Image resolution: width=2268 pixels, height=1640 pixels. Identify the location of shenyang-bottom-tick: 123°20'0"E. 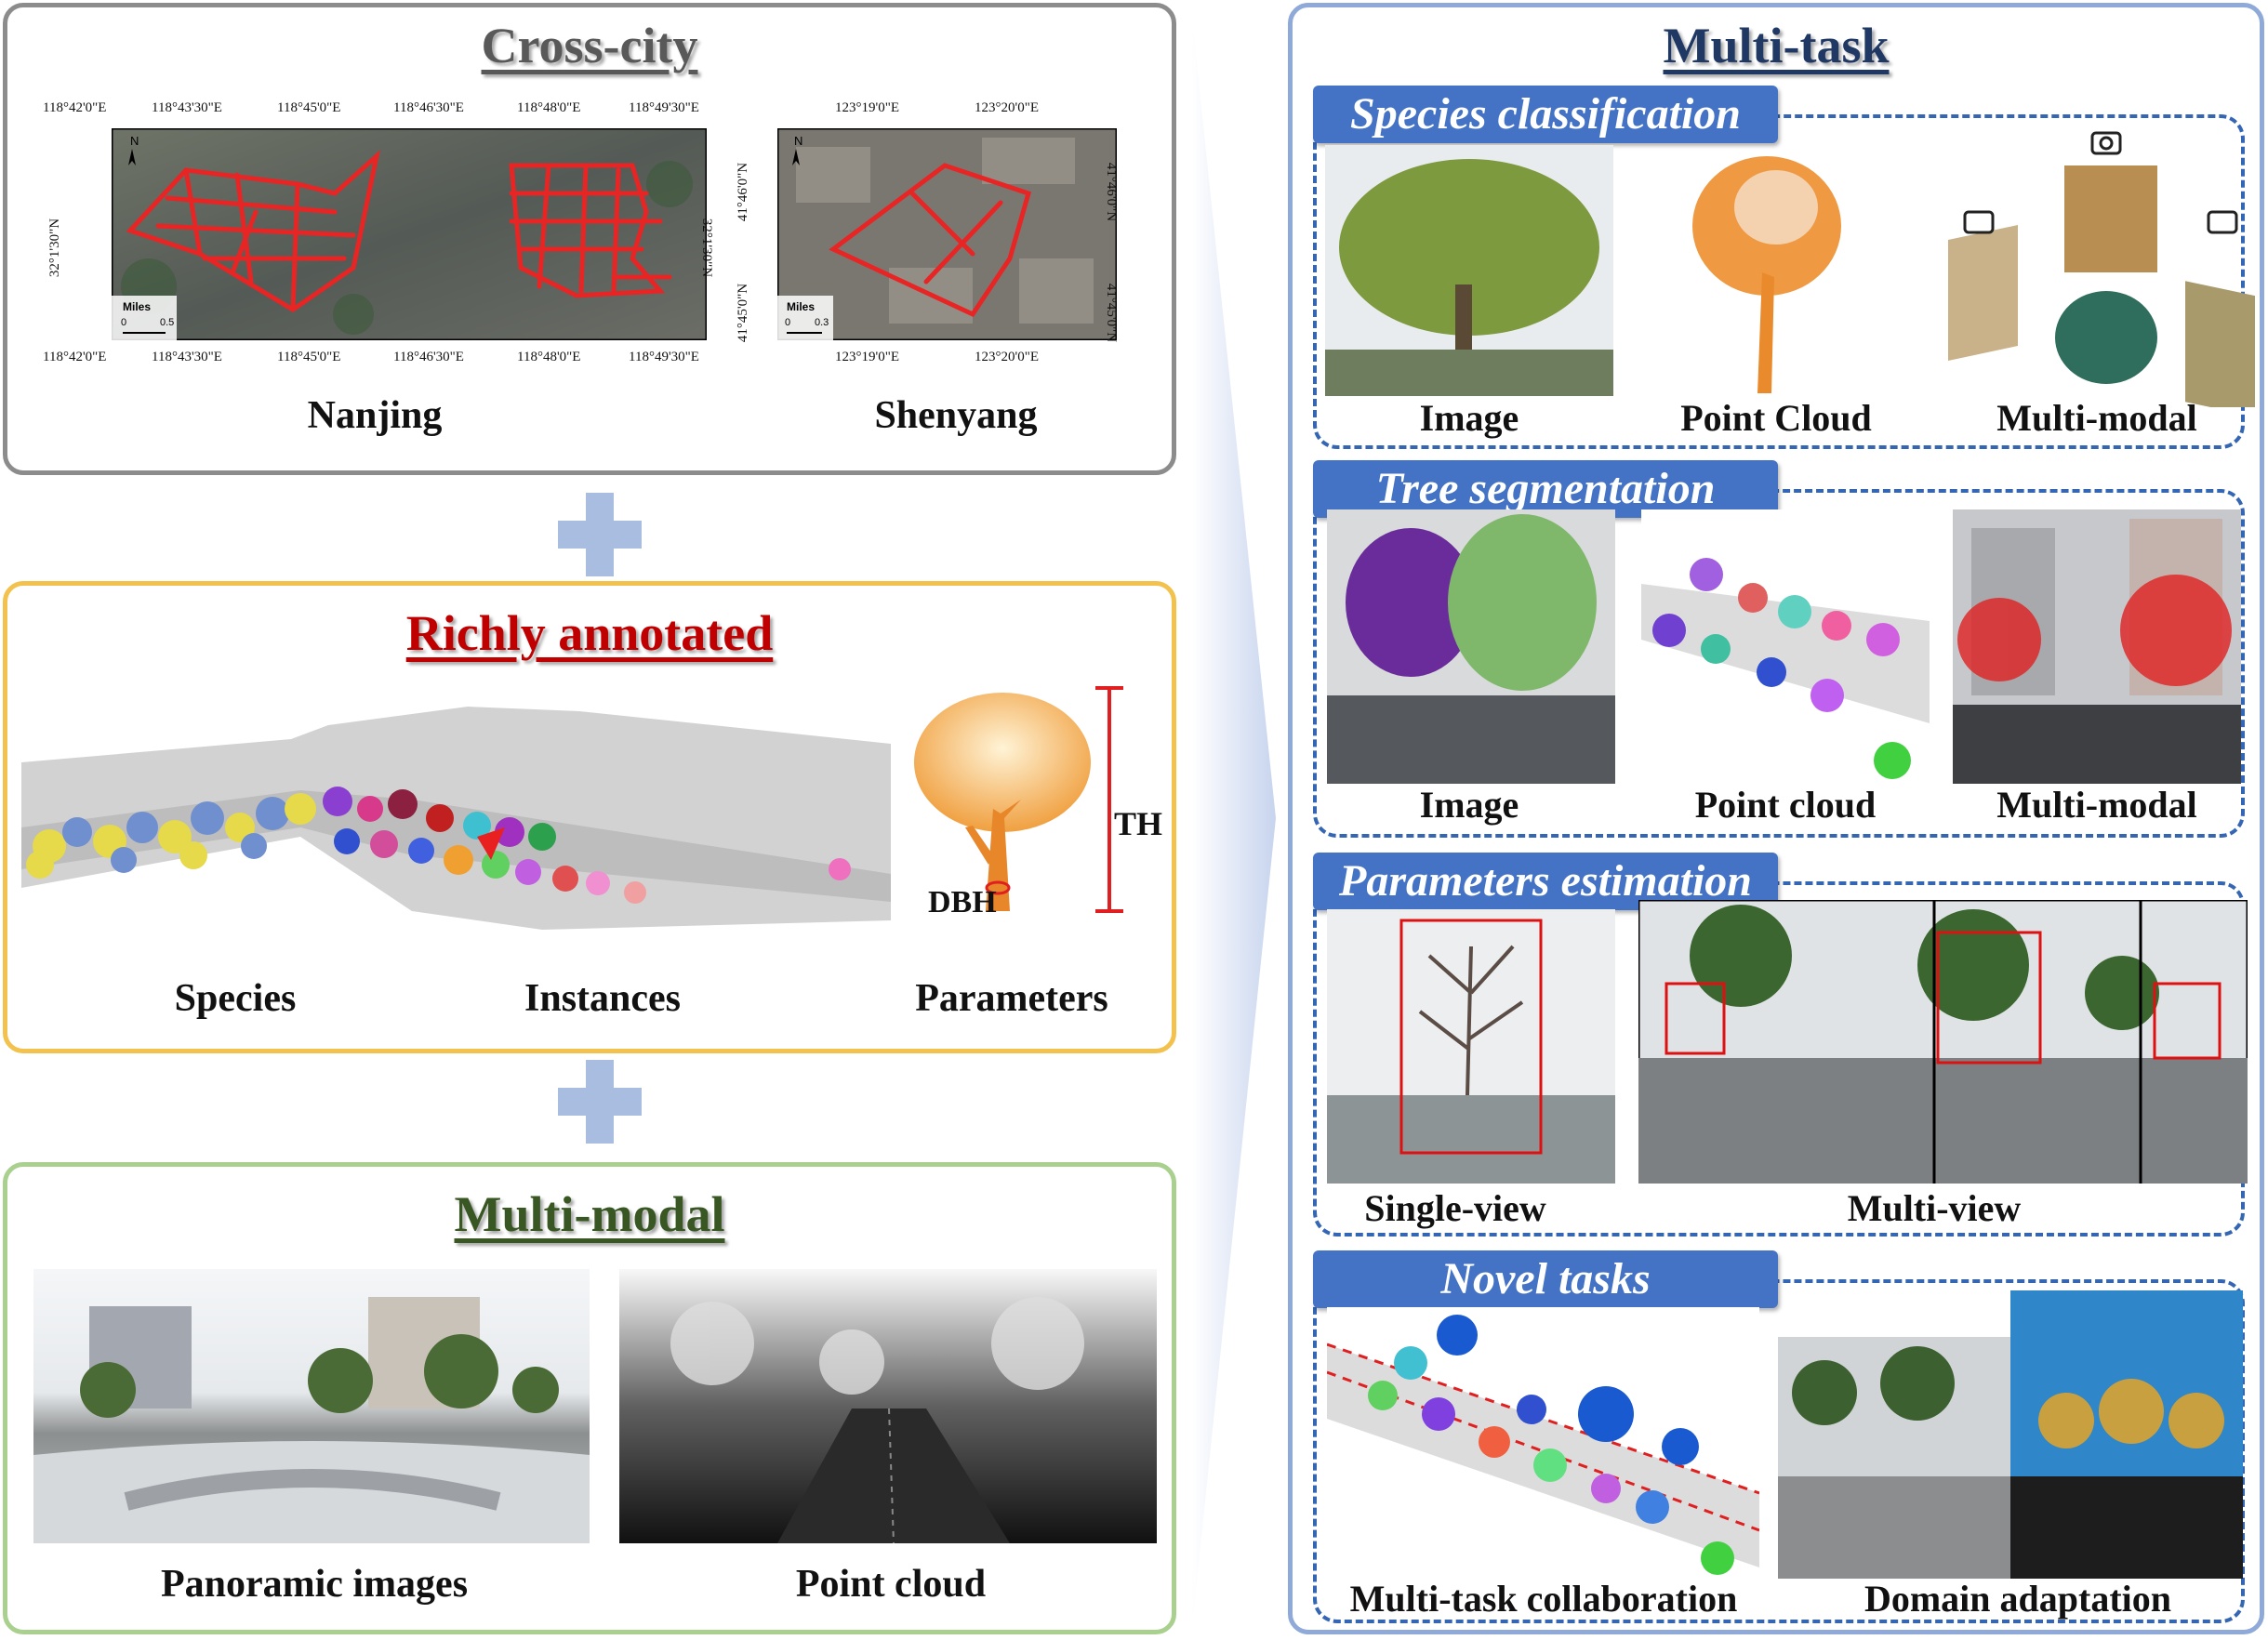
(1007, 357).